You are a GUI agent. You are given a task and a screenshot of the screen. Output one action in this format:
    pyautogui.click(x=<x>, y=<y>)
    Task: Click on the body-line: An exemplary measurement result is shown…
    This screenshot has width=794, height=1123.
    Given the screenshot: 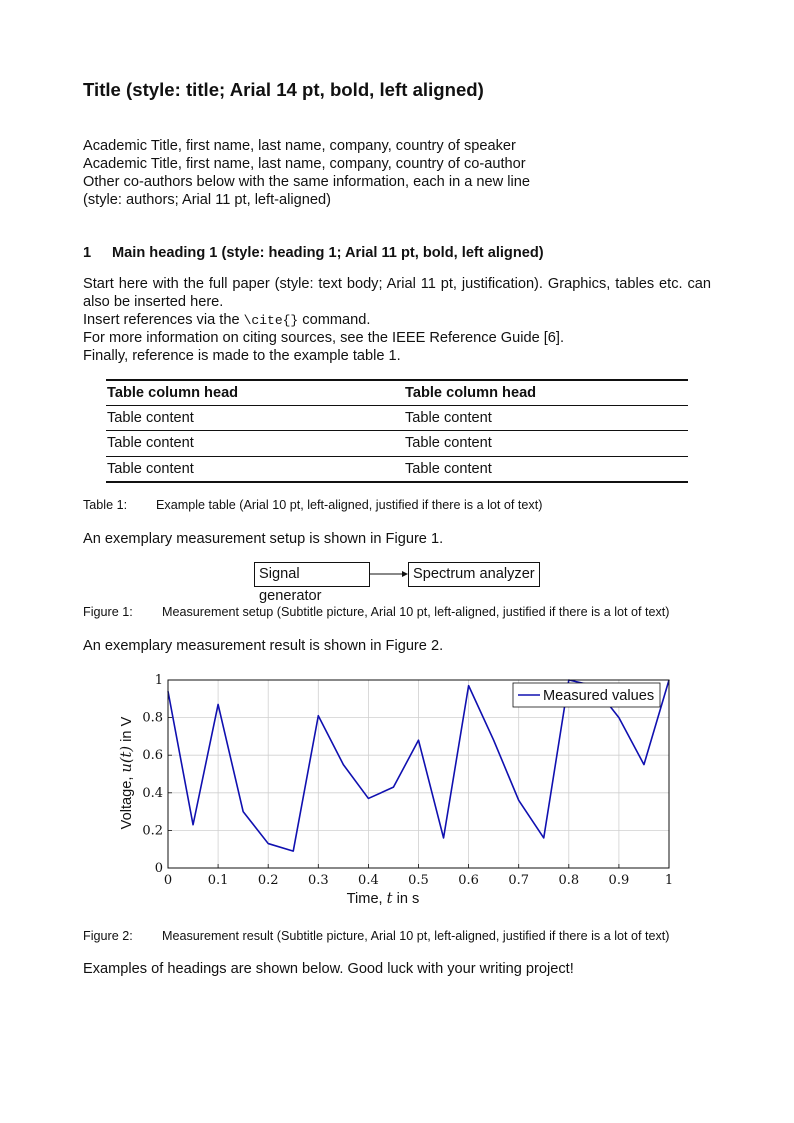 What is the action you would take?
    pyautogui.click(x=263, y=646)
    